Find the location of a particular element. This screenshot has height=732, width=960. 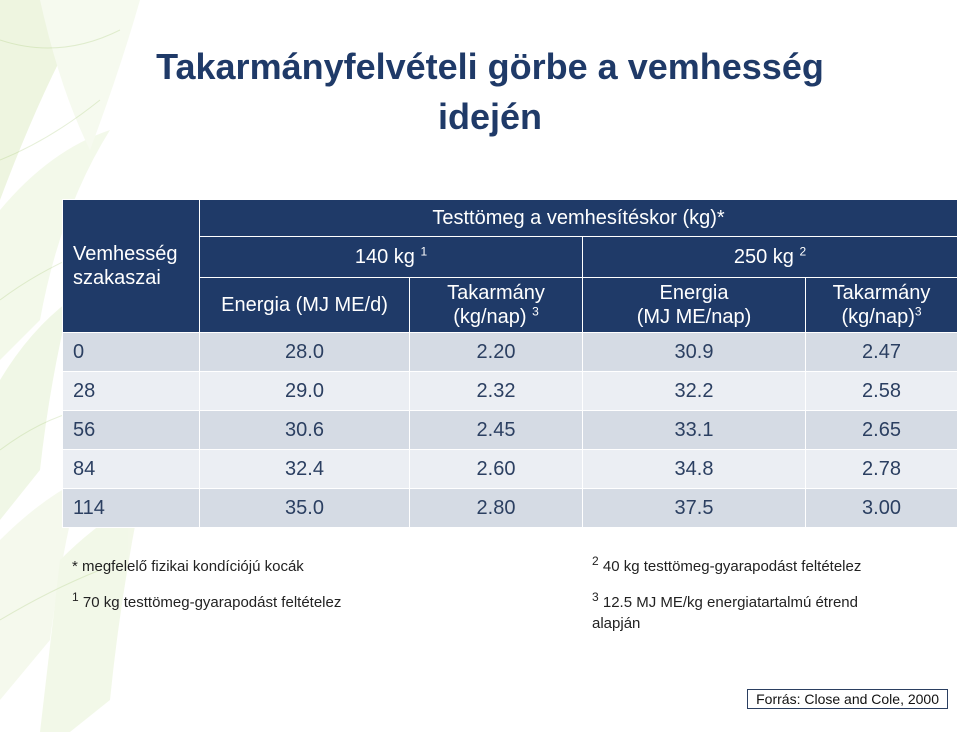

table-row: 0 28.0 2.20 30.9 2.47 is located at coordinates (510, 352).